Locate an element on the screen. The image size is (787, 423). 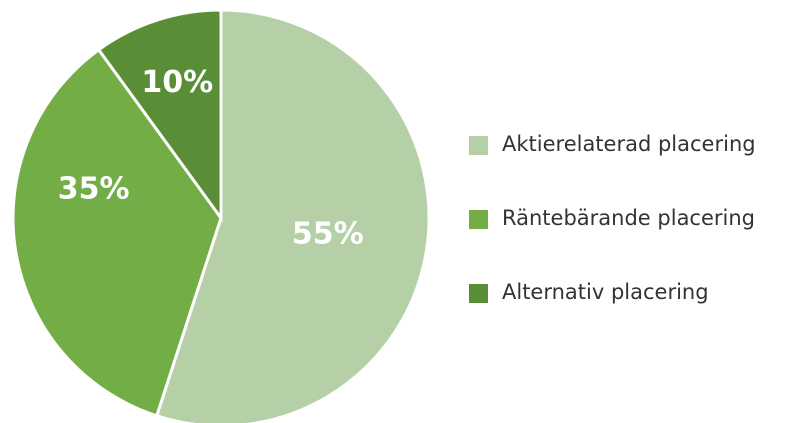
legend-label: Aktierelaterad placering is located at coordinates (629, 144).